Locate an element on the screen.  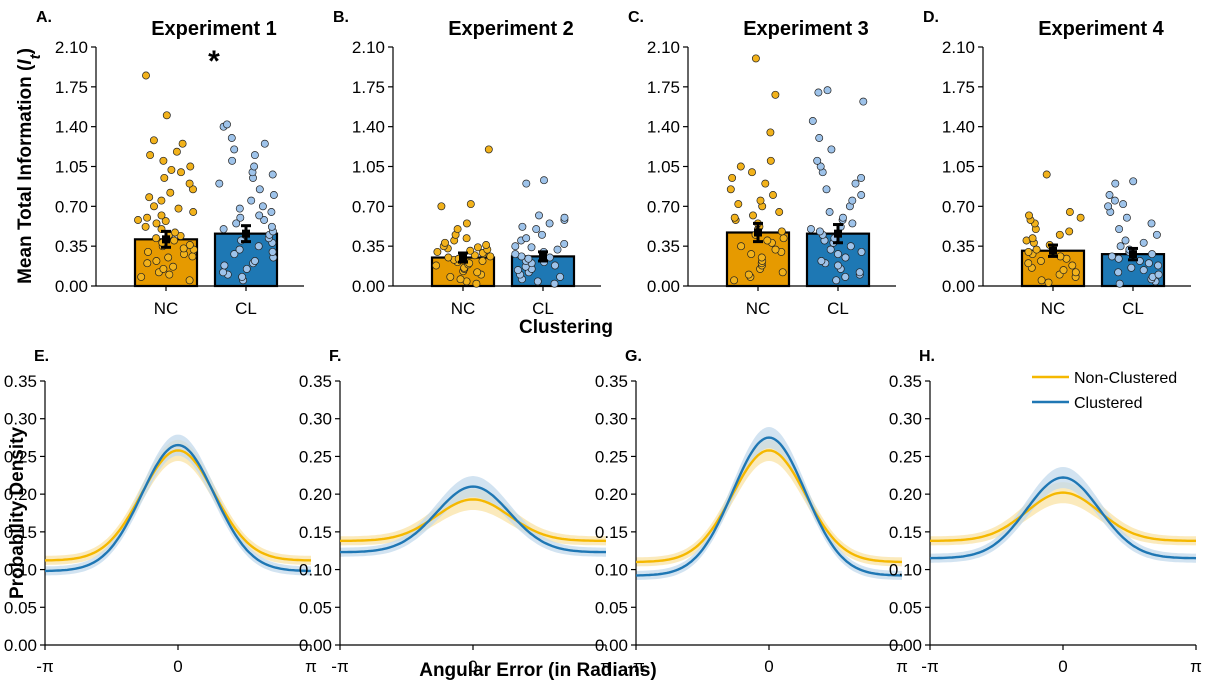
x-tick-label: π is located at coordinates (311, 666).